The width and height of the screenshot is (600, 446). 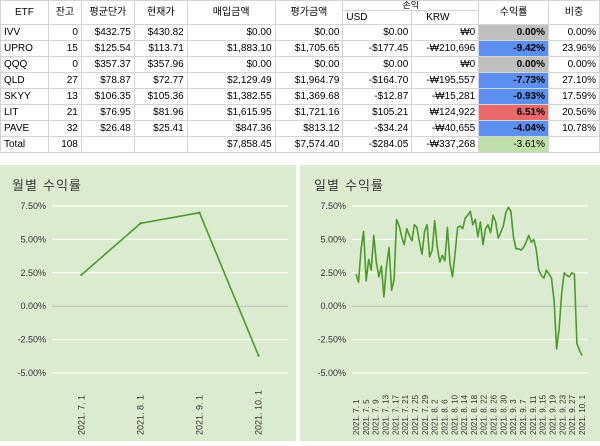 What do you see at coordinates (411, 5) in the screenshot?
I see `header-pnl: 손익` at bounding box center [411, 5].